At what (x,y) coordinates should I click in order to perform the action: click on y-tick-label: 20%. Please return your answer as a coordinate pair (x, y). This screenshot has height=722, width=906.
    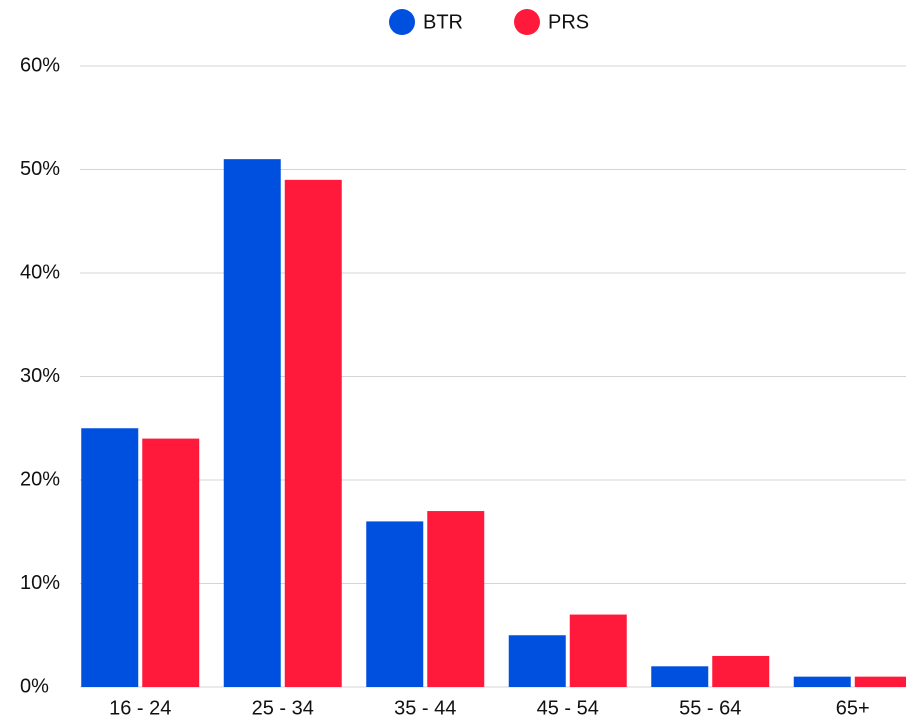
    Looking at the image, I should click on (40, 479).